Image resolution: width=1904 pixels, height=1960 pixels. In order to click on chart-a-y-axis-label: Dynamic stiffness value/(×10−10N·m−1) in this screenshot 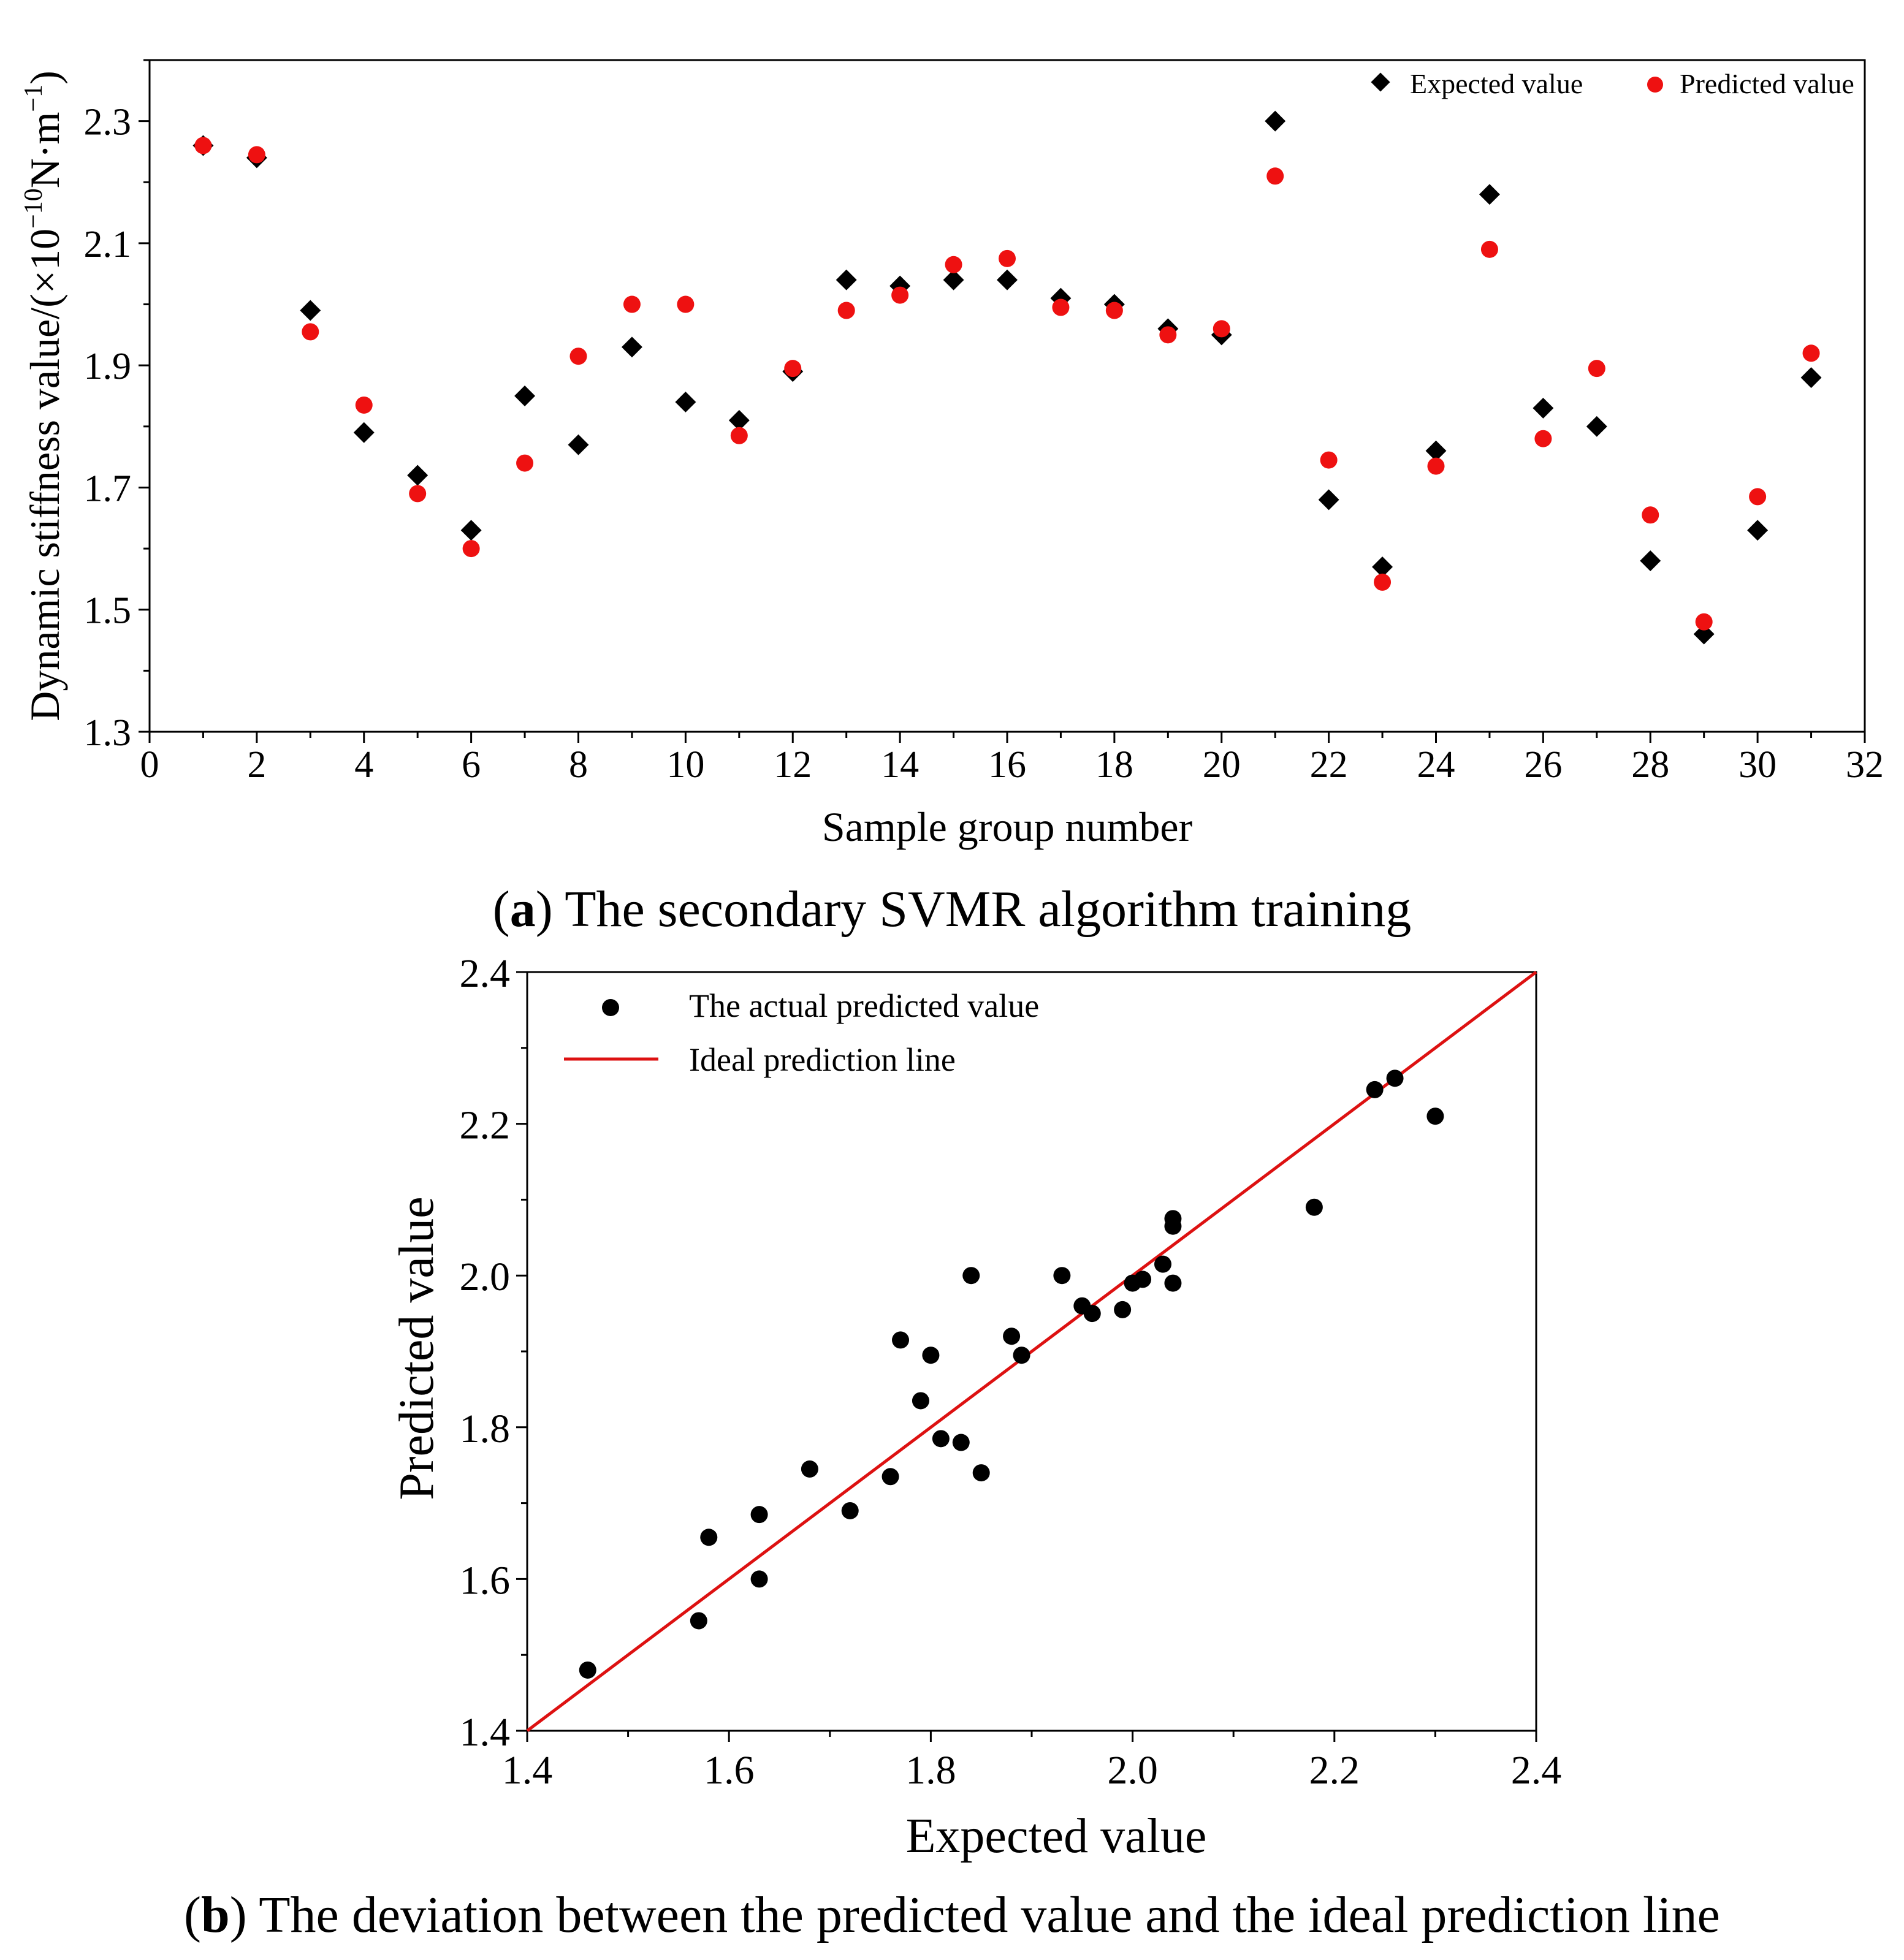, I will do `click(44, 395)`.